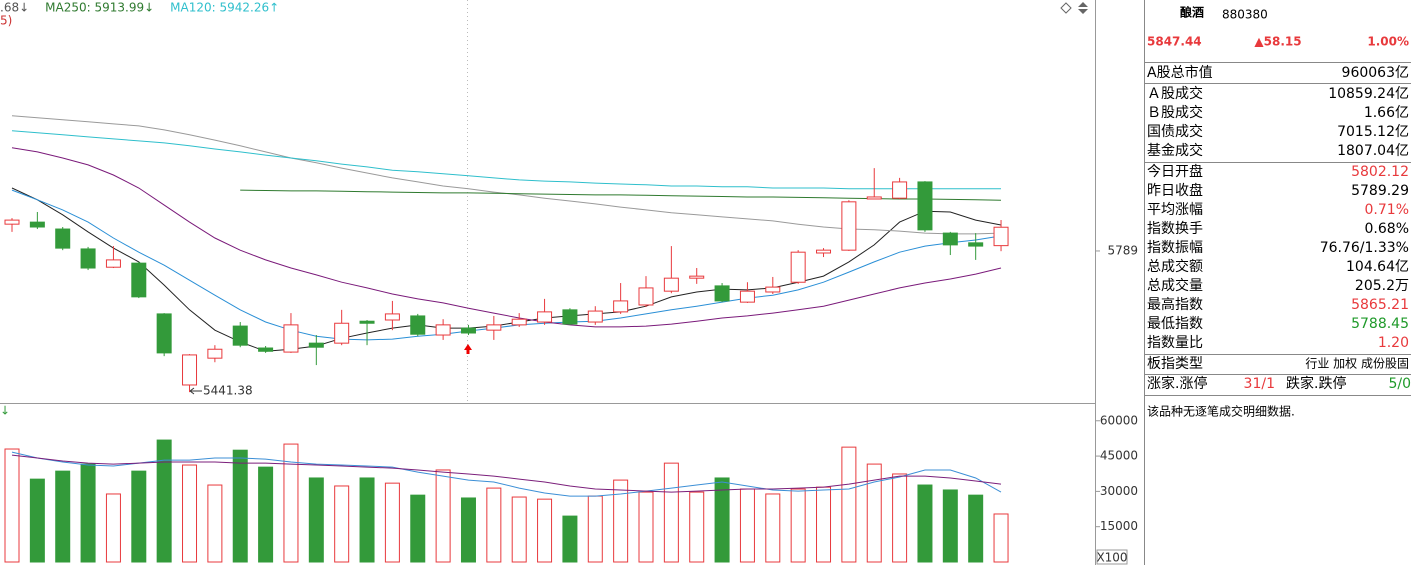 The image size is (1411, 565). Describe the element at coordinates (1380, 324) in the screenshot. I see `panel-value: 5788.45` at that location.